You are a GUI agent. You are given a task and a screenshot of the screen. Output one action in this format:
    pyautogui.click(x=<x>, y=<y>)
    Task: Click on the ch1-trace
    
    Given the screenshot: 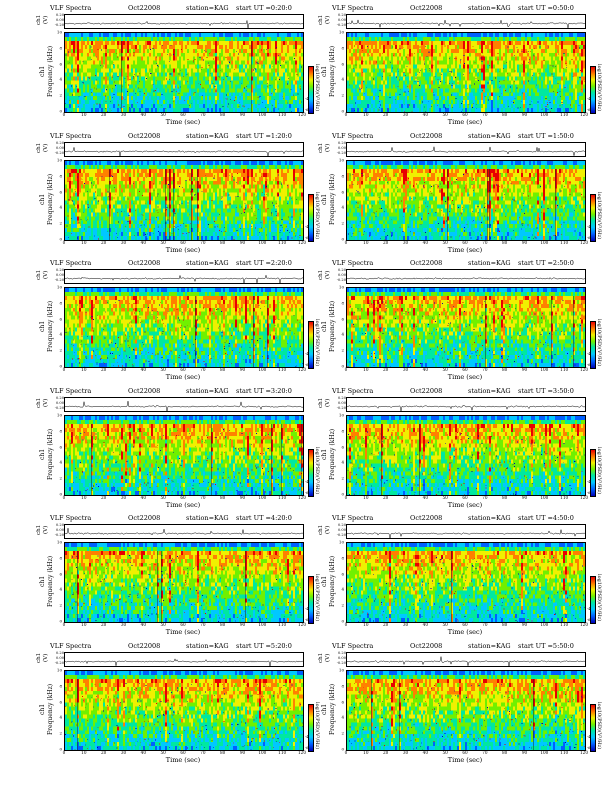 What is the action you would take?
    pyautogui.click(x=466, y=533)
    